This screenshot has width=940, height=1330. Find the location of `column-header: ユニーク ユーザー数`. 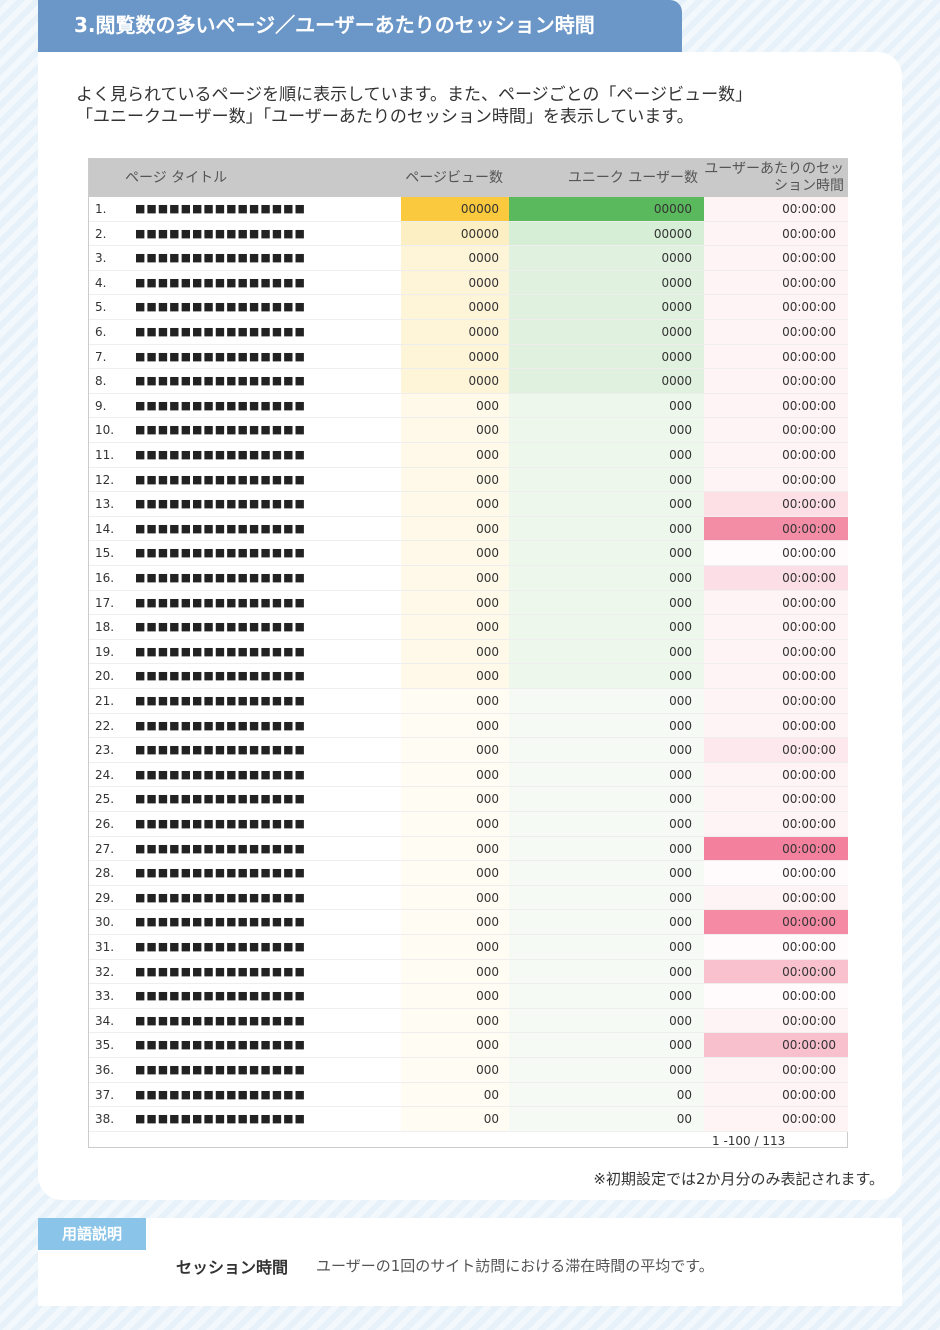

column-header: ユニーク ユーザー数 is located at coordinates (606, 178).